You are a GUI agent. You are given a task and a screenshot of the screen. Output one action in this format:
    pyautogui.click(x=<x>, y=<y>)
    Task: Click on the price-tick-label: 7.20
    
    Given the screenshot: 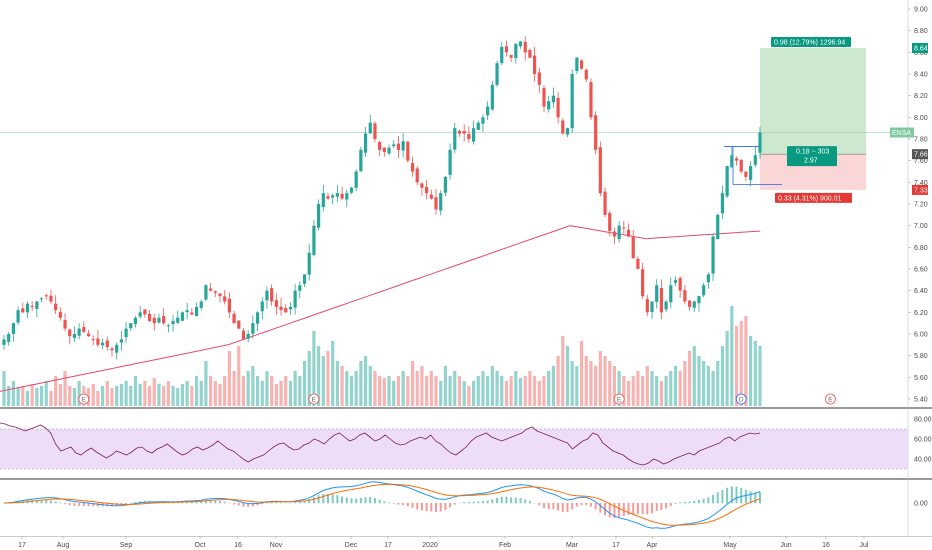 What is the action you would take?
    pyautogui.click(x=921, y=205)
    